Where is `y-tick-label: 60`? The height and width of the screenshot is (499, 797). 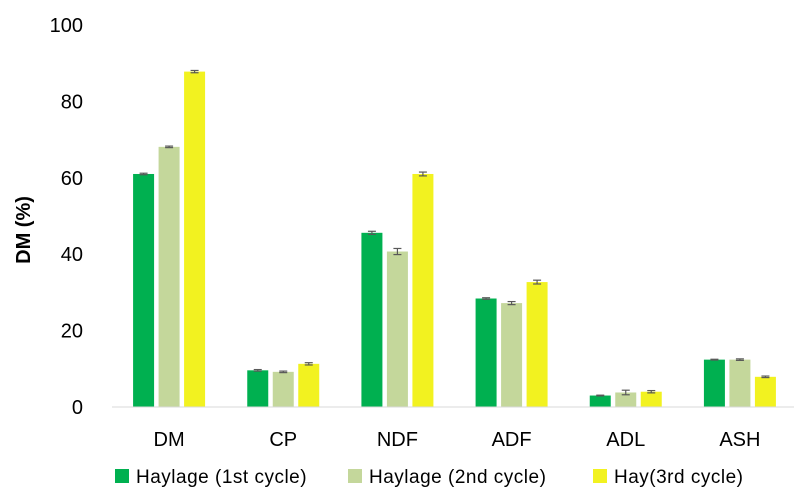
y-tick-label: 60 is located at coordinates (72, 179).